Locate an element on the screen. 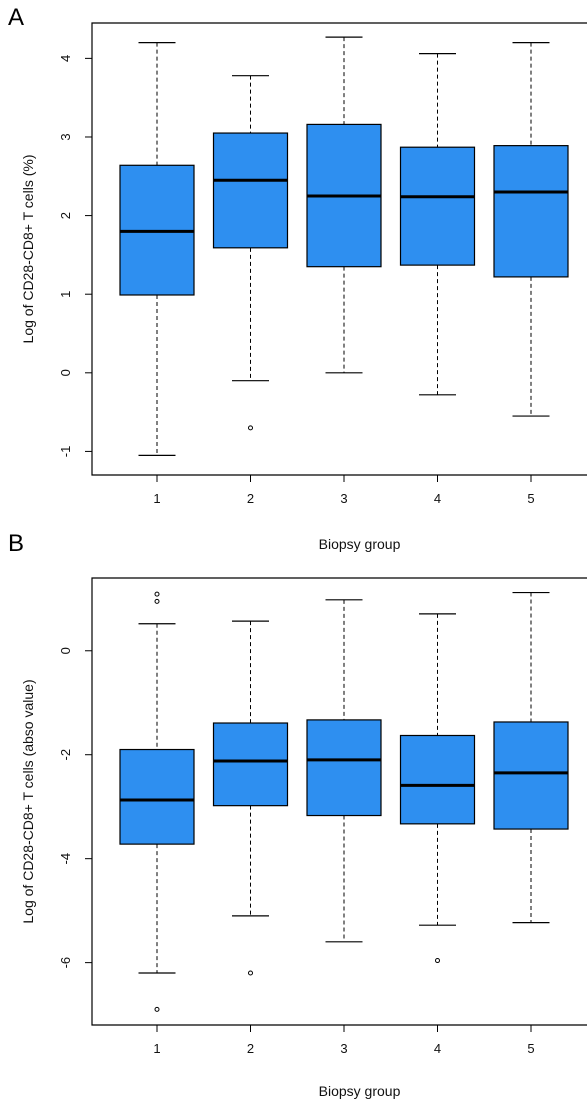 This screenshot has width=587, height=1102. y-tick-label: -6 is located at coordinates (65, 963).